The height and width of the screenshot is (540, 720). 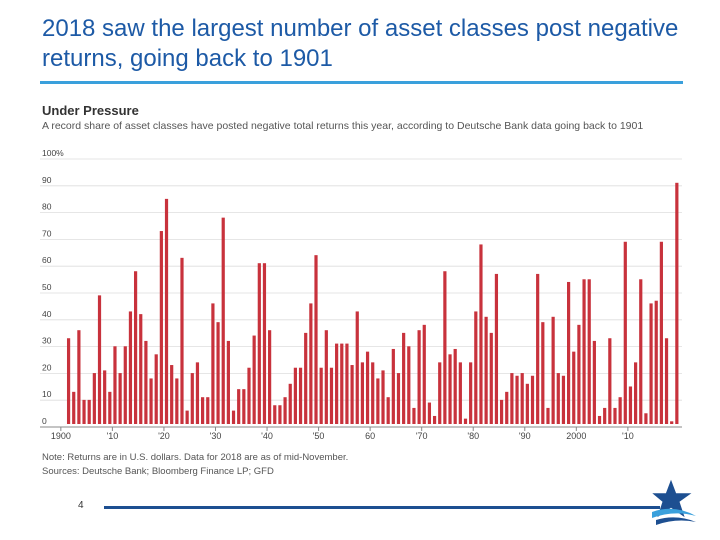 I want to click on page-number: 4, so click(x=81, y=505).